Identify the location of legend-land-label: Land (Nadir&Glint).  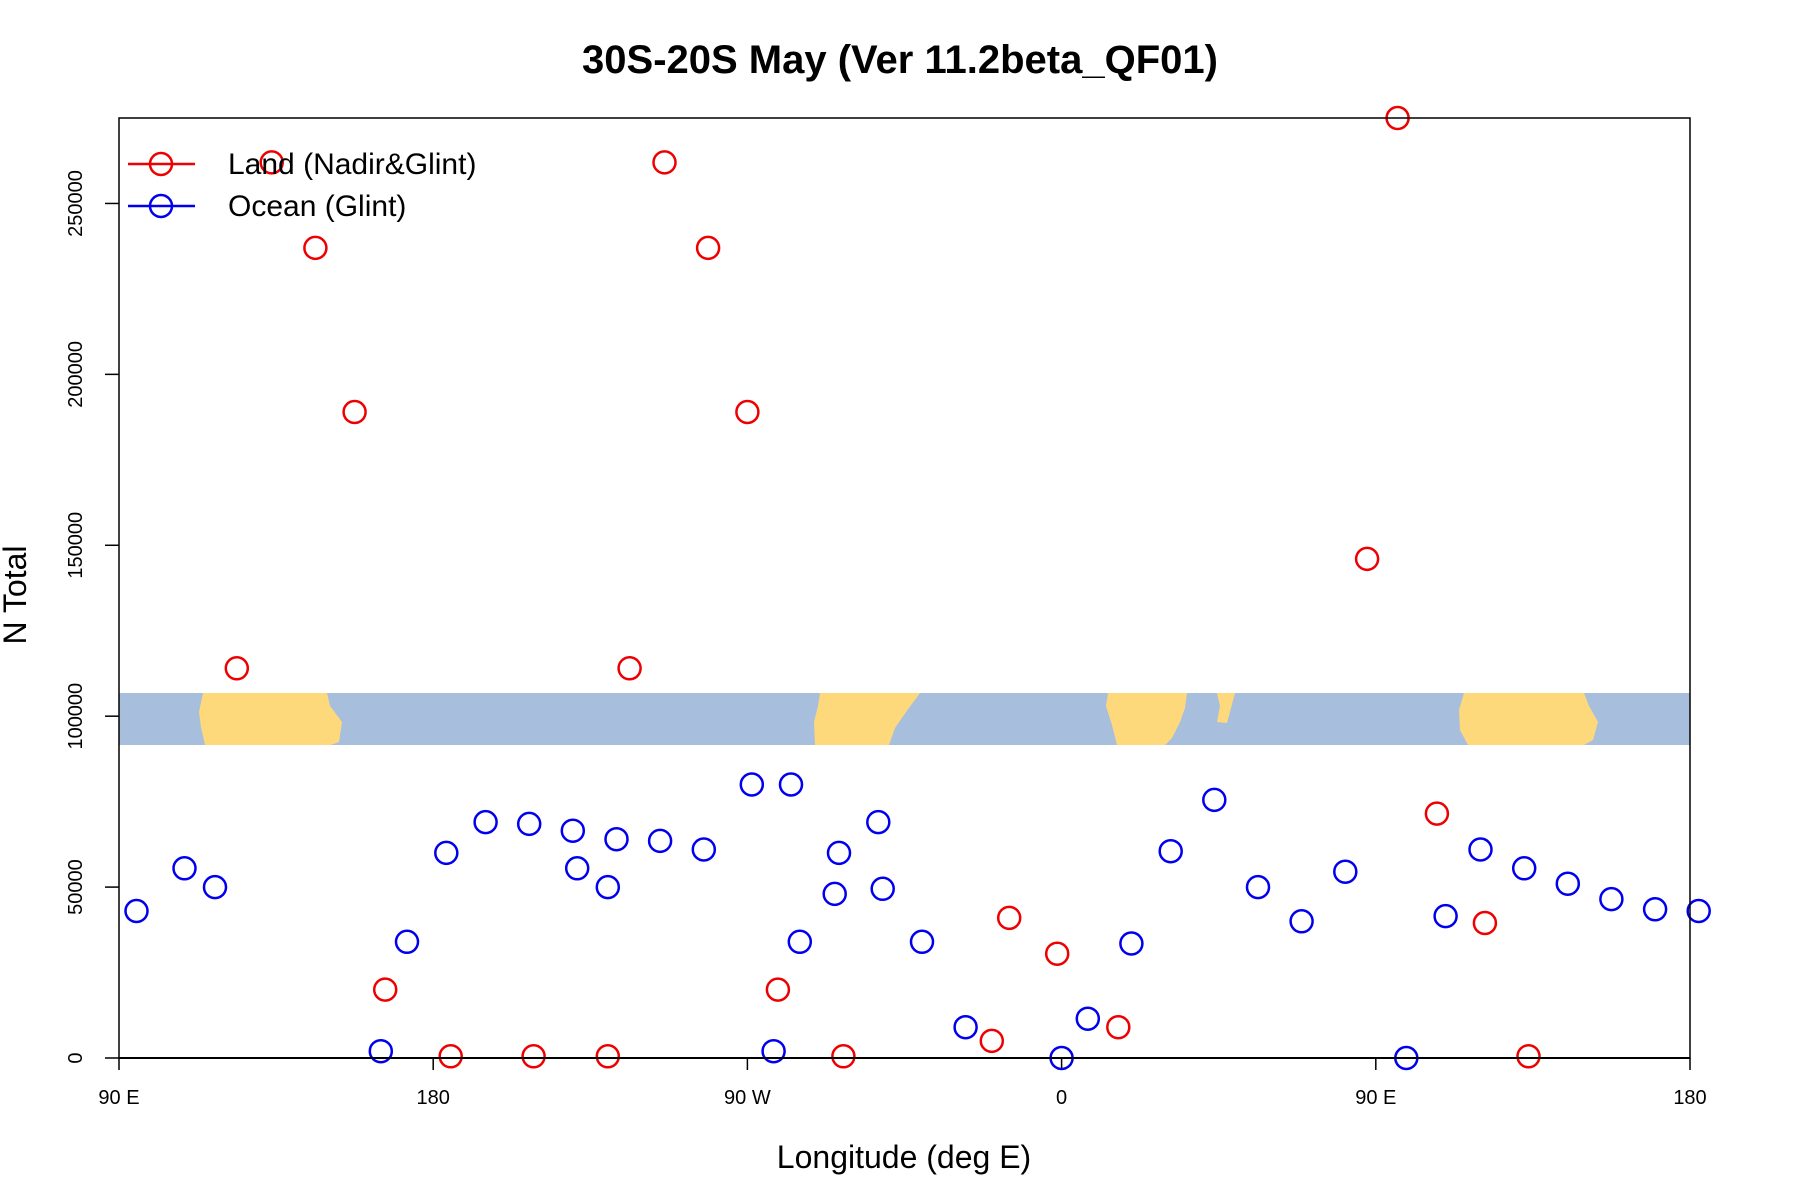
(352, 164).